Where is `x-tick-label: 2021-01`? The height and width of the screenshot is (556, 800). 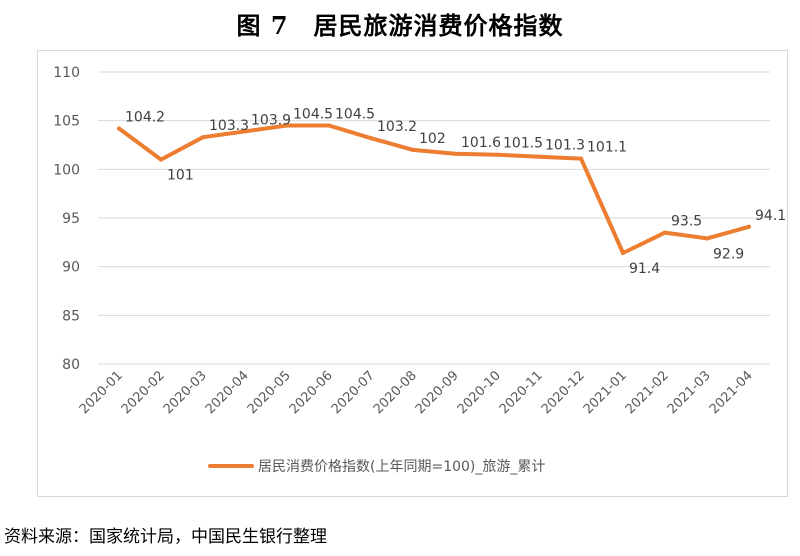 x-tick-label: 2021-01 is located at coordinates (605, 392).